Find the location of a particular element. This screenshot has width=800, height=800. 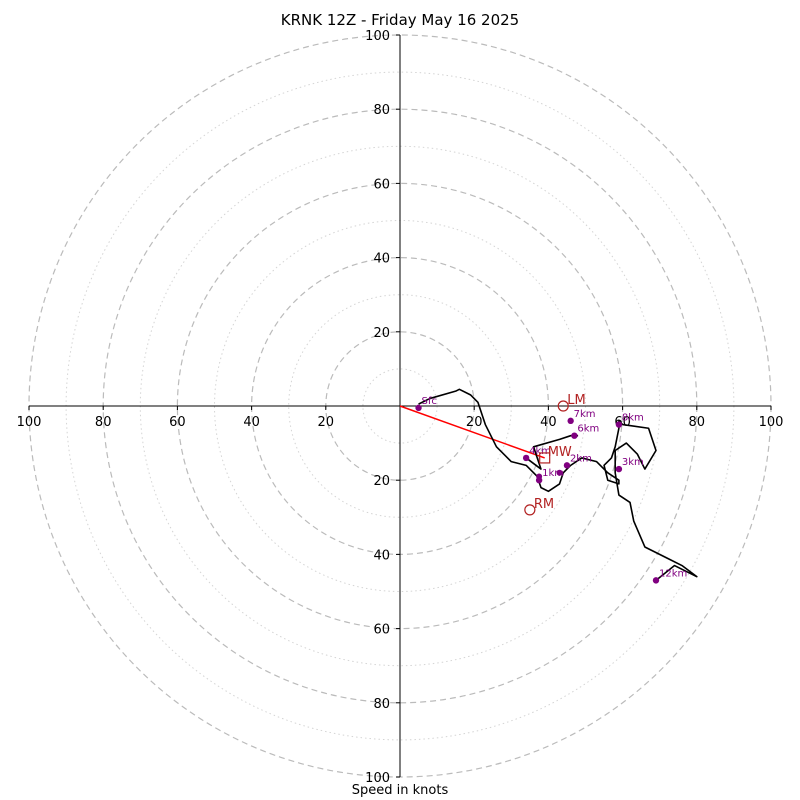

height-label-sfc: Sfc is located at coordinates (429, 401).